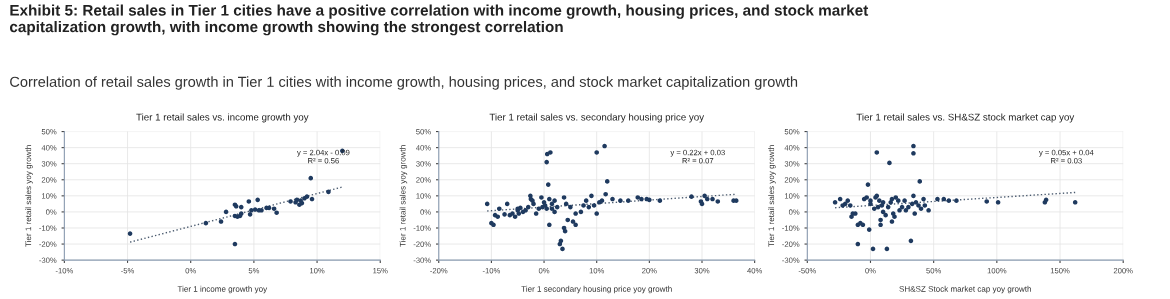 This screenshot has width=1170, height=299. Describe the element at coordinates (404, 83) in the screenshot. I see `text: Correlation of retail sales growth in Tier 1 cities with income growth, housing prices, and stock market capitalization growth` at that location.